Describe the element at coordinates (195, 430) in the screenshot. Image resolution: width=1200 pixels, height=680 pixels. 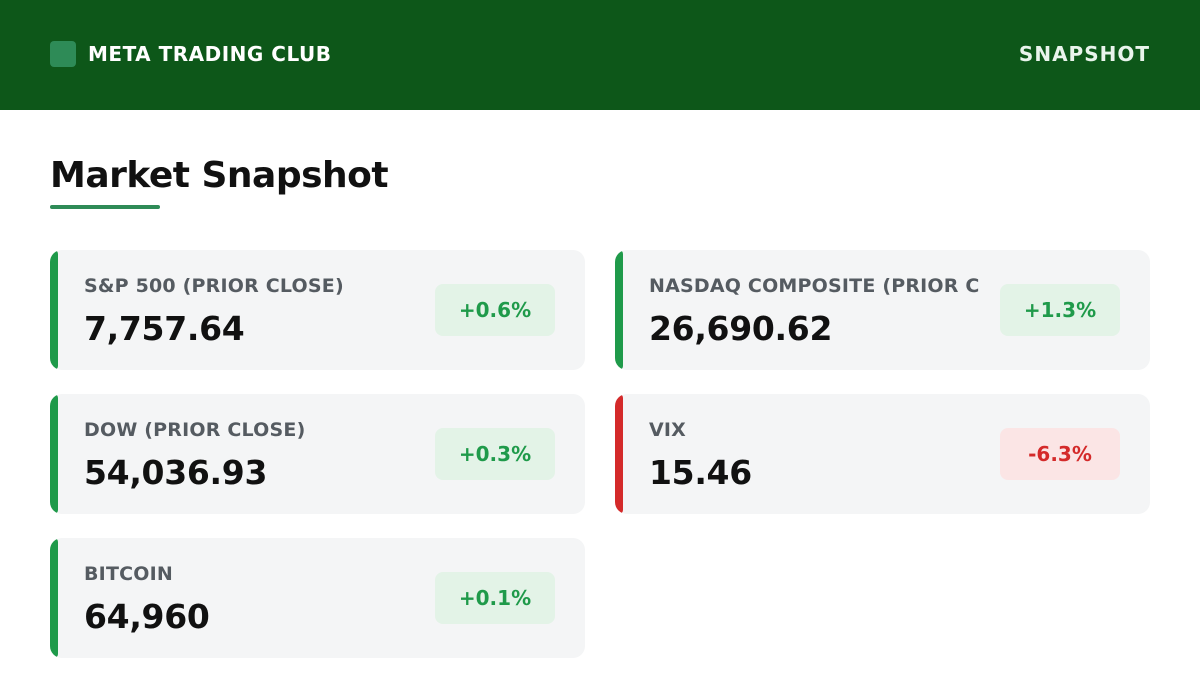
I see `card-label: DOW (PRIOR CLOSE)` at that location.